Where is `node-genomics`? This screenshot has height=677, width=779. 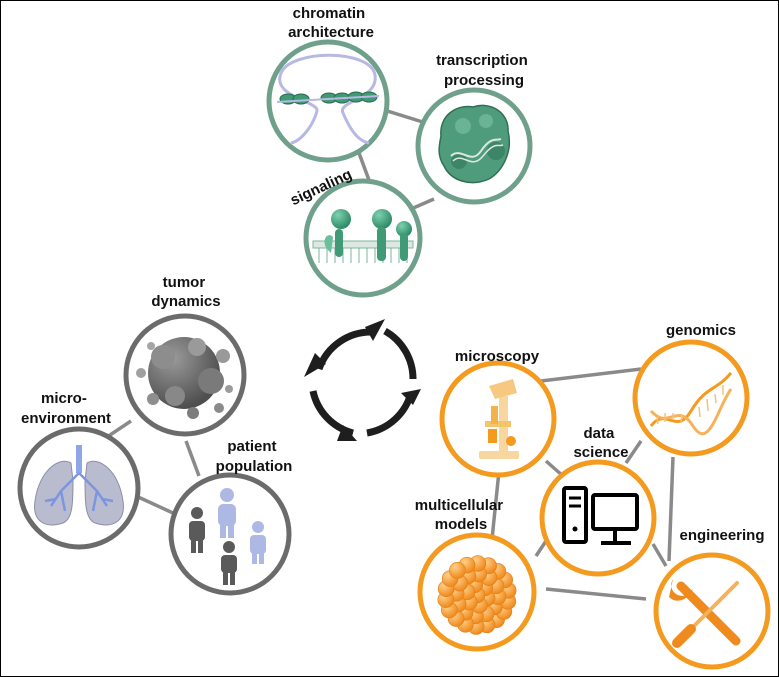
node-genomics is located at coordinates (691, 398).